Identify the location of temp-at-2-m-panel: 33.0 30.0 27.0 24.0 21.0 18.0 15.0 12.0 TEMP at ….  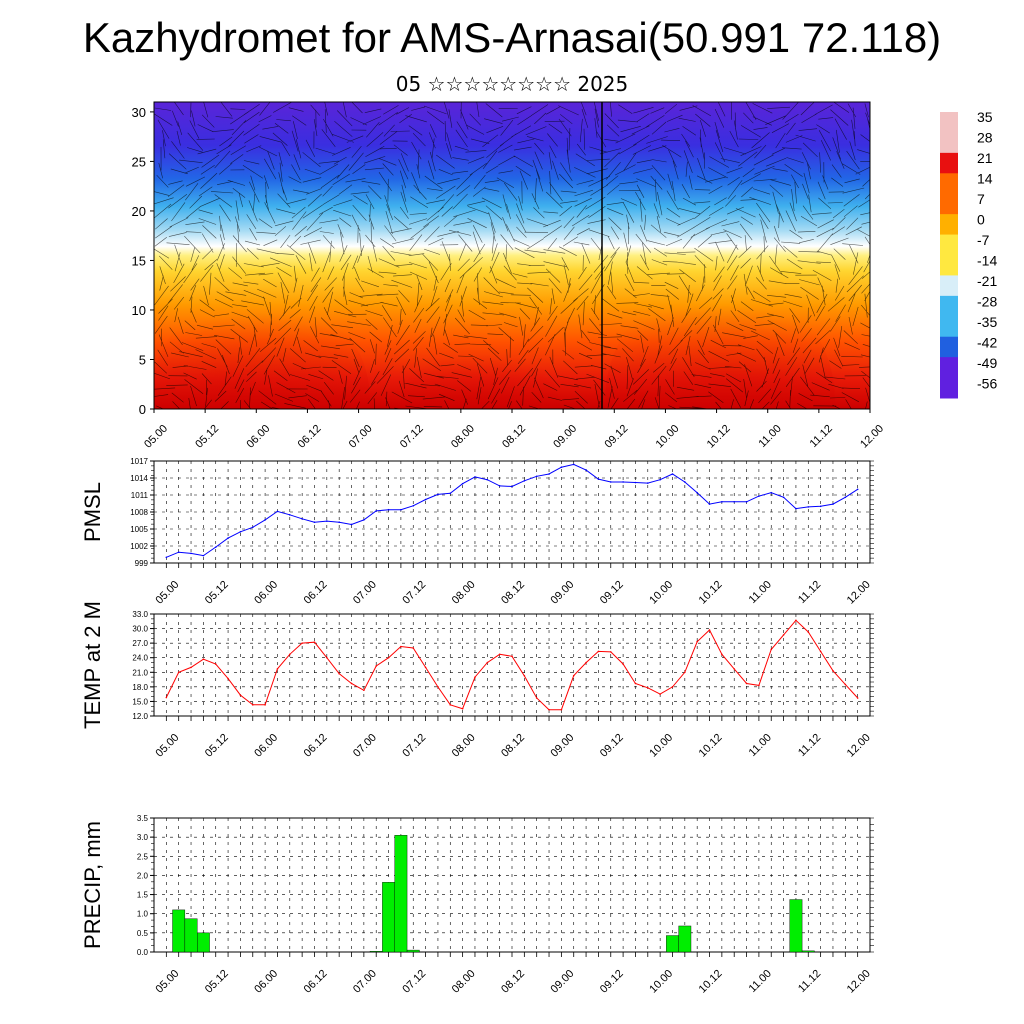
(477, 665).